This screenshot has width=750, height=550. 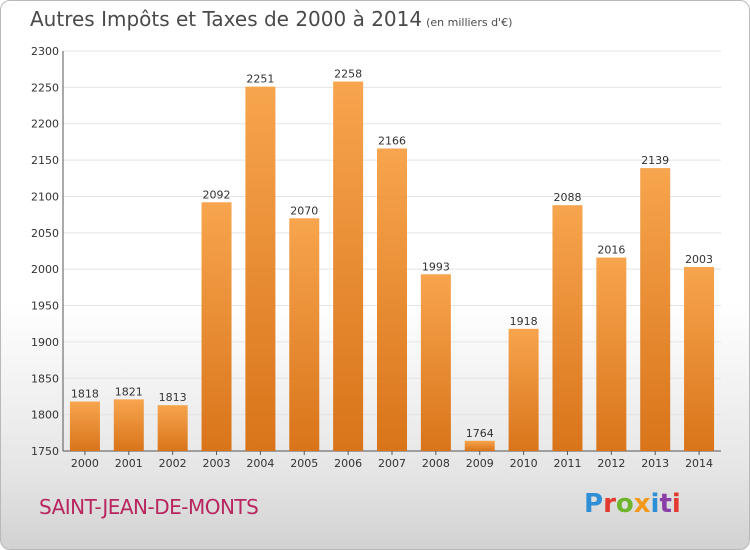 I want to click on x-tick-label-2000: 2000, so click(x=85, y=463).